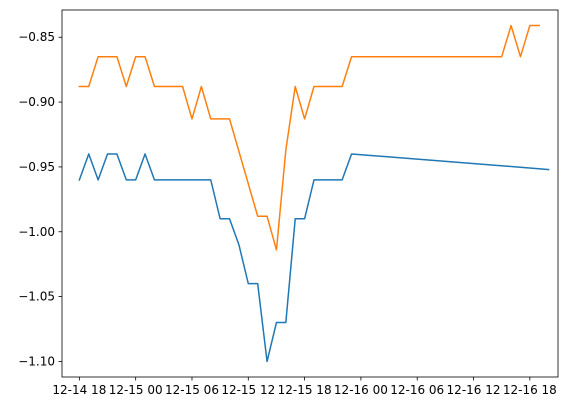 The width and height of the screenshot is (568, 413). Describe the element at coordinates (36, 102) in the screenshot. I see `y-tick-label: −0.90` at that location.